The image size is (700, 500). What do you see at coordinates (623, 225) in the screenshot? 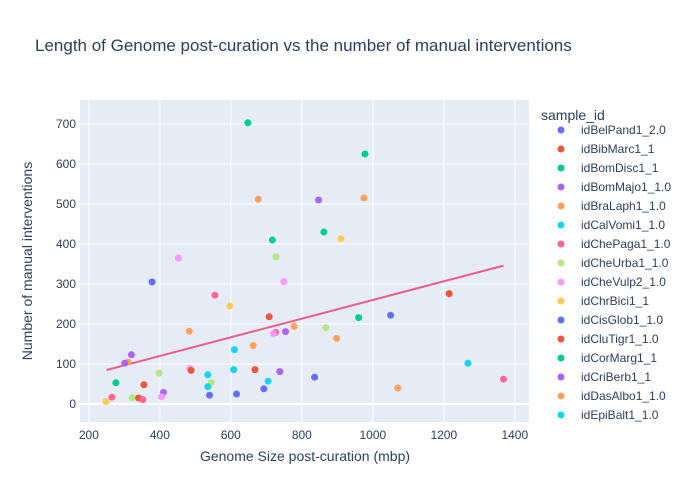
I see `legend-item-label: idCalVomi1_1.0` at bounding box center [623, 225].